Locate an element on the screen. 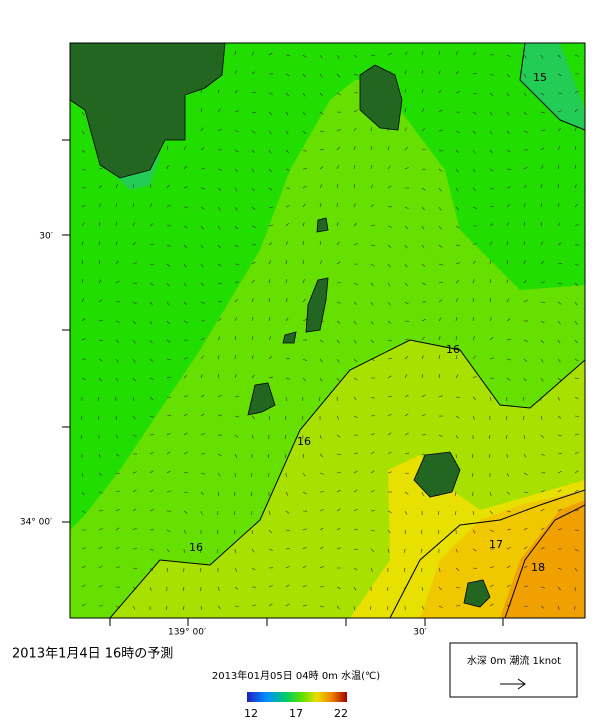  colorbar is located at coordinates (297, 697).